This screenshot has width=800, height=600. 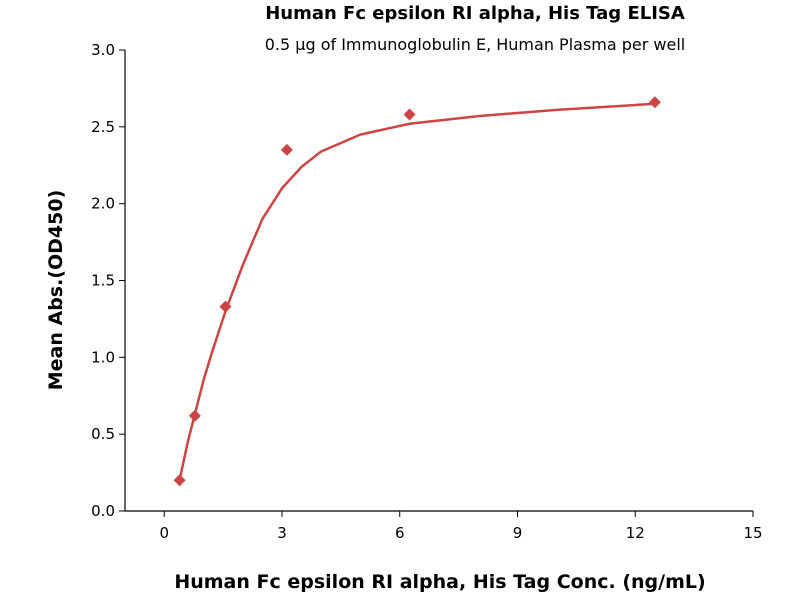 I want to click on y-axis-label: Mean Abs.(OD450), so click(x=56, y=290).